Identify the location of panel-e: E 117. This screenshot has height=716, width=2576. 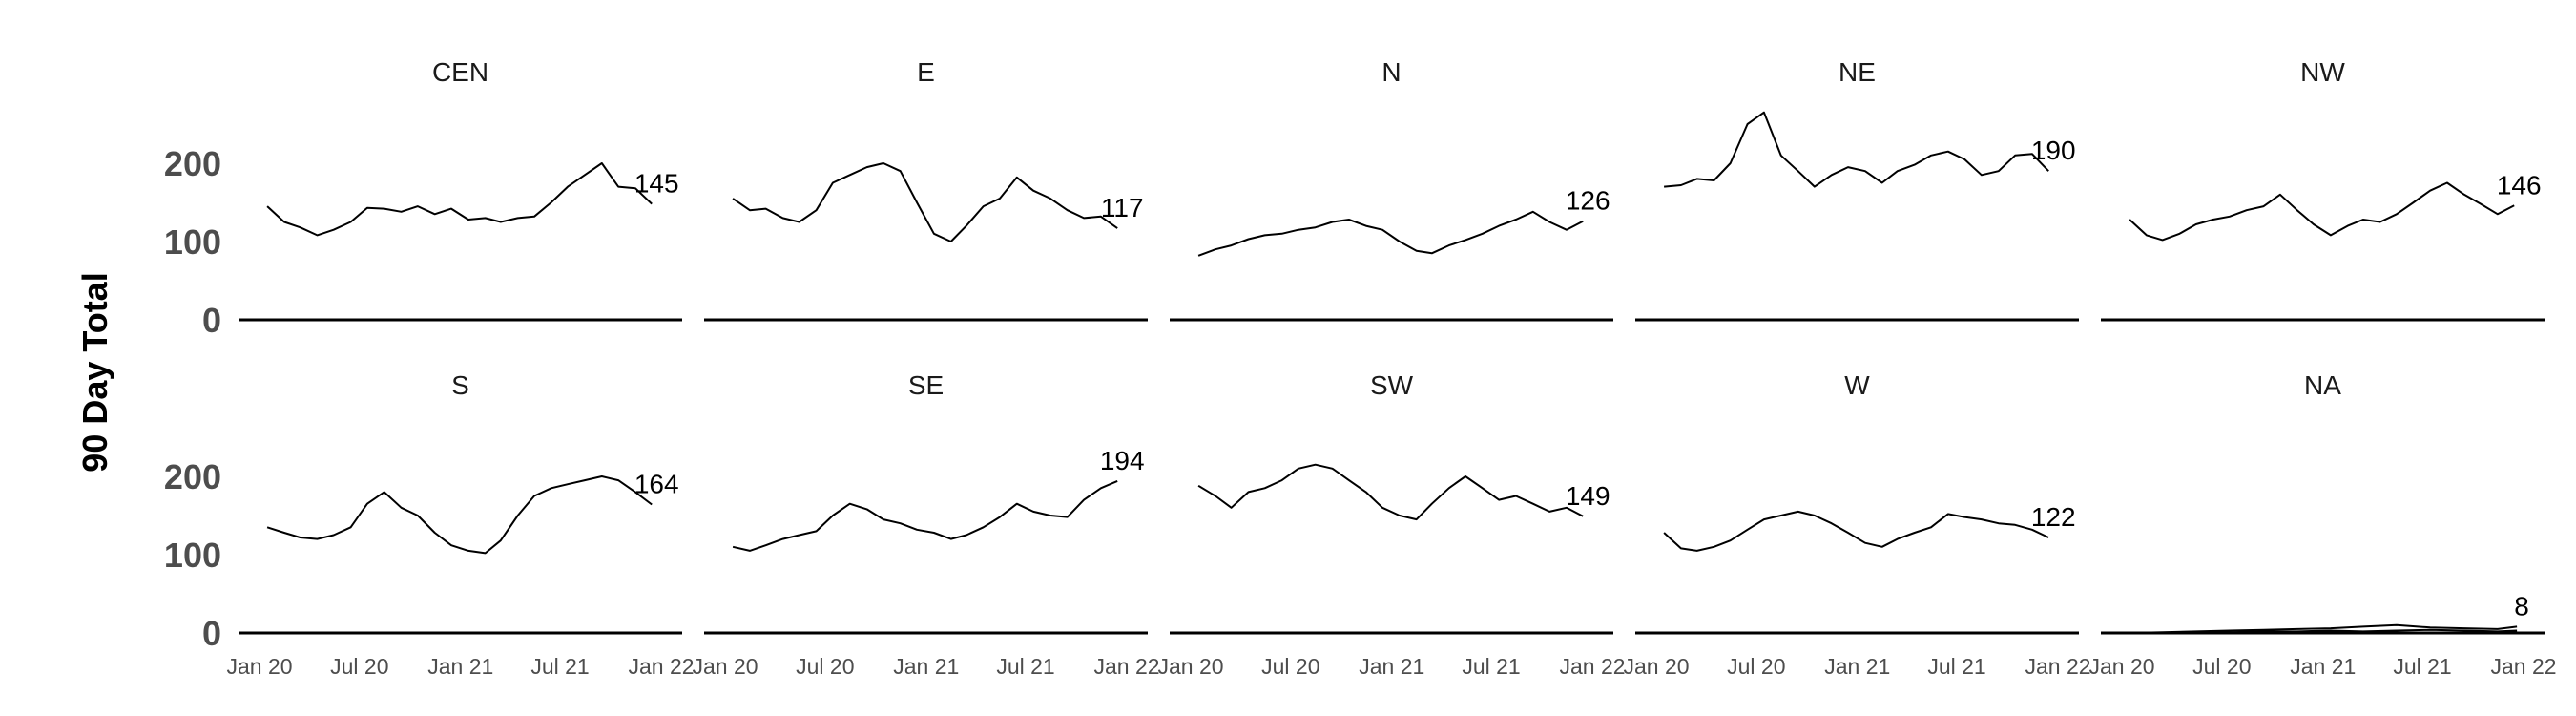
(926, 189).